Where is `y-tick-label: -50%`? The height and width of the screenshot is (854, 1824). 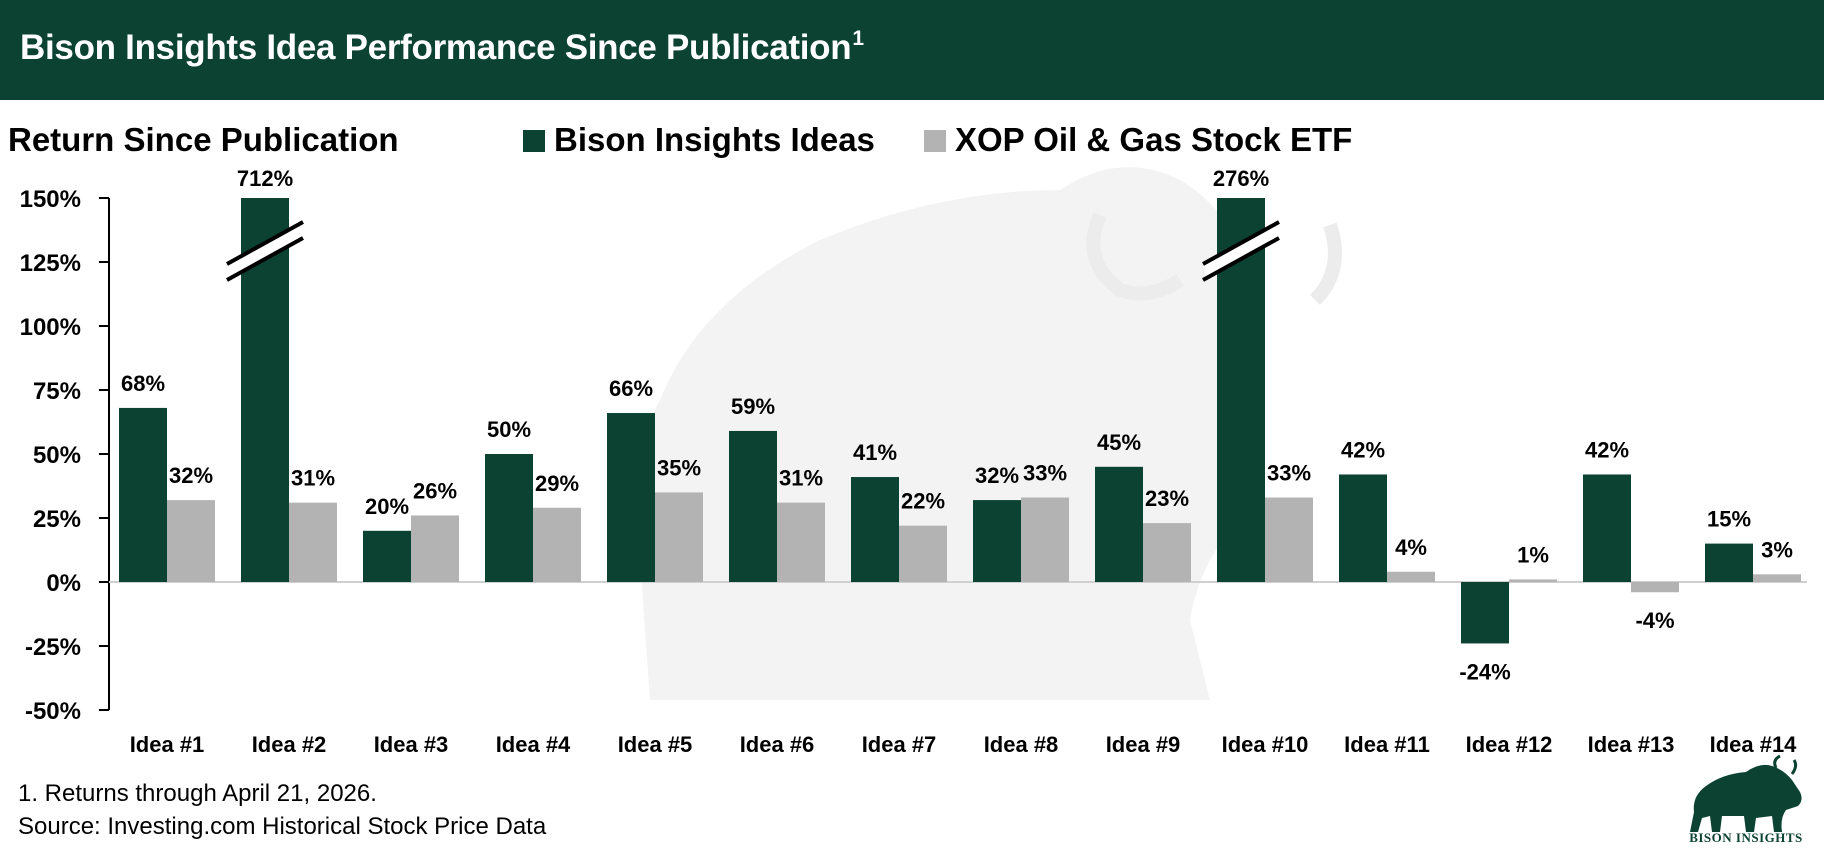 y-tick-label: -50% is located at coordinates (53, 711).